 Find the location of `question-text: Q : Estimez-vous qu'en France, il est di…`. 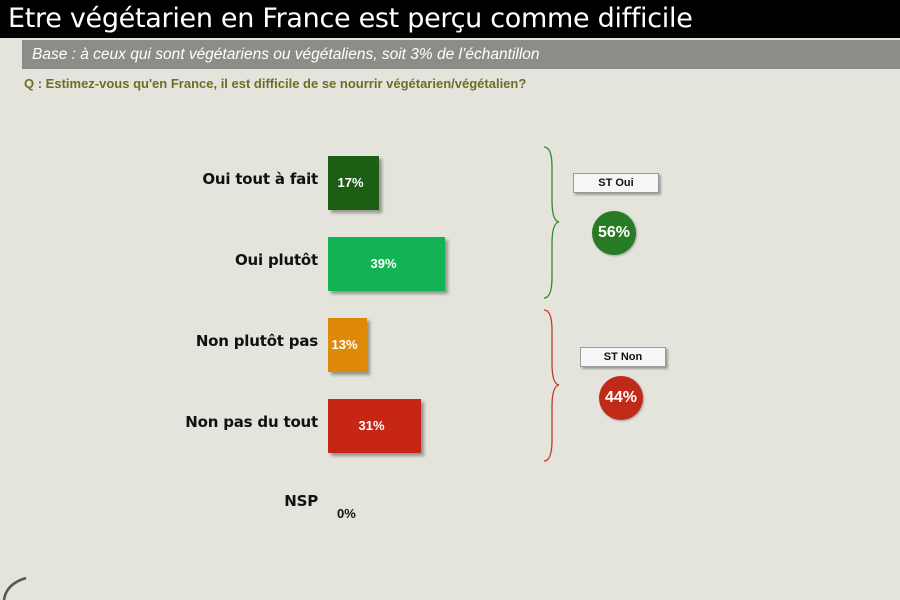

question-text: Q : Estimez-vous qu'en France, il est di… is located at coordinates (275, 83).